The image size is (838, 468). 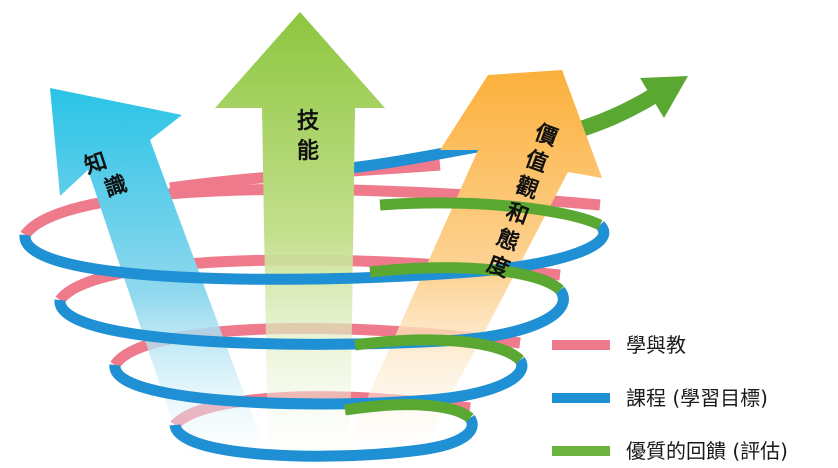 What do you see at coordinates (581, 398) in the screenshot?
I see `legend-swatch-blue` at bounding box center [581, 398].